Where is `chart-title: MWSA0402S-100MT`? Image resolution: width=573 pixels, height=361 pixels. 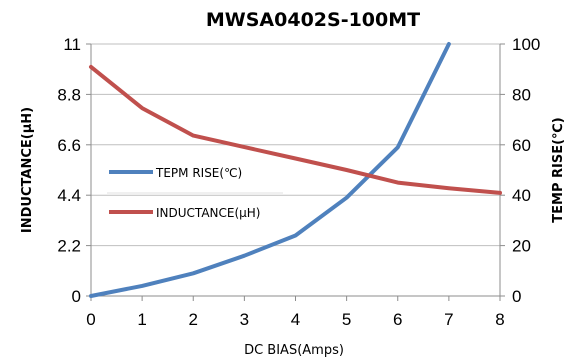 chart-title: MWSA0402S-100MT is located at coordinates (313, 20).